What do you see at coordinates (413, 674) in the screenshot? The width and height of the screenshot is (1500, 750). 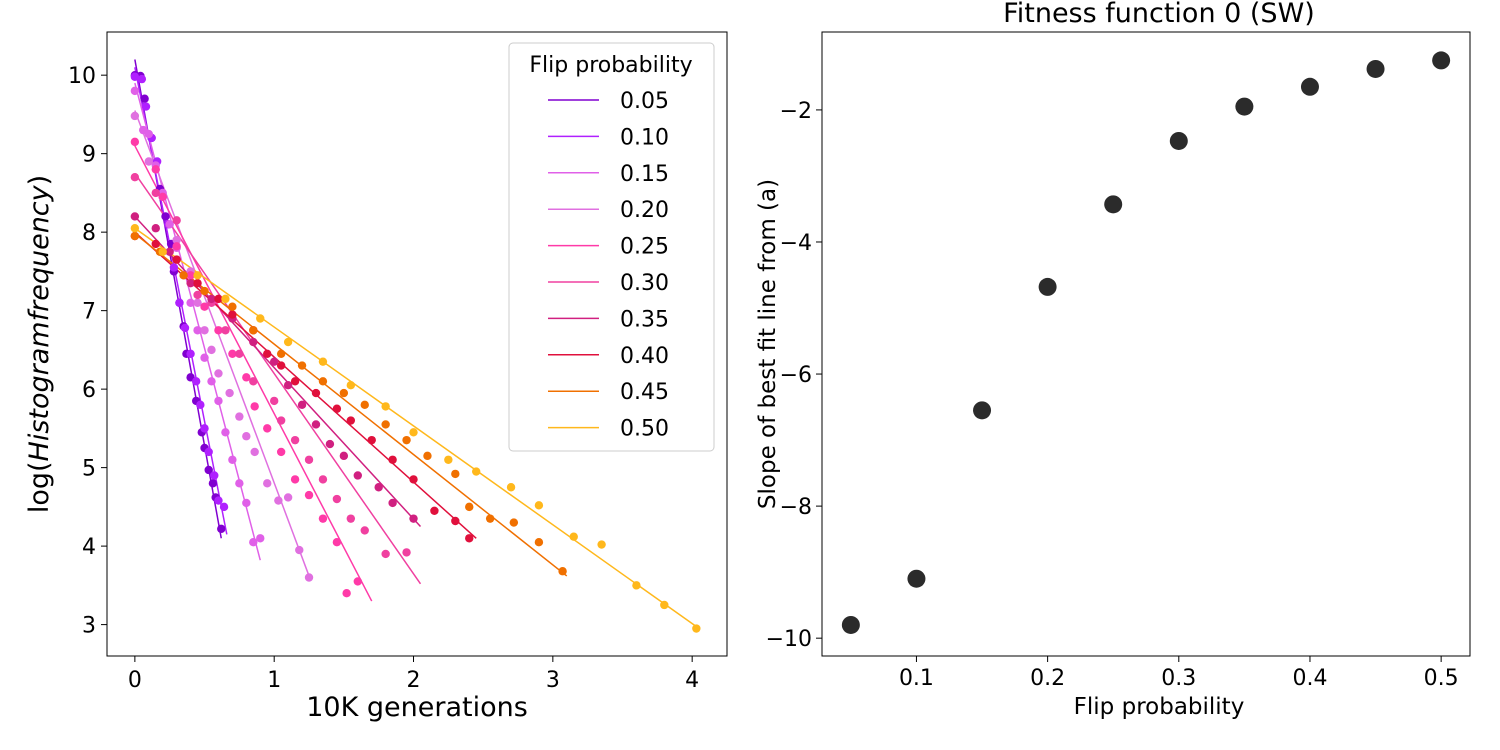 I see `x-axis-ticks: 0 1 2 3 4` at bounding box center [413, 674].